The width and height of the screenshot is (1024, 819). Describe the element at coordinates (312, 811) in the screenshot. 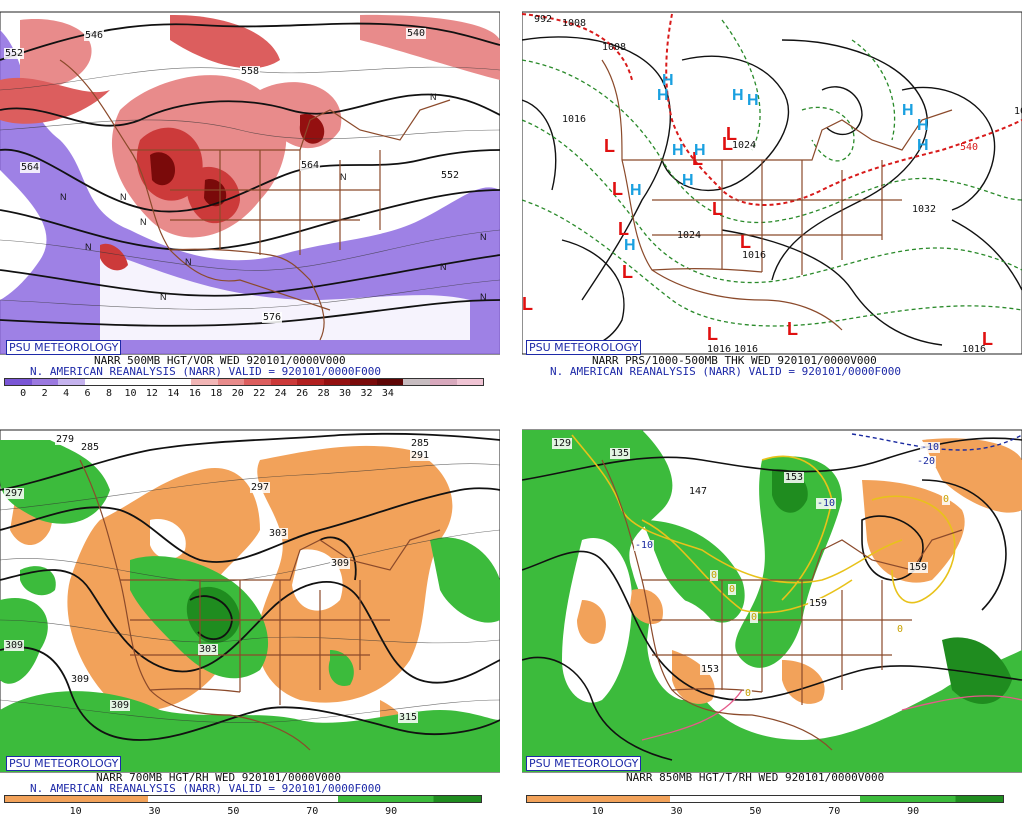

I see `scale-tick-label: 70` at that location.